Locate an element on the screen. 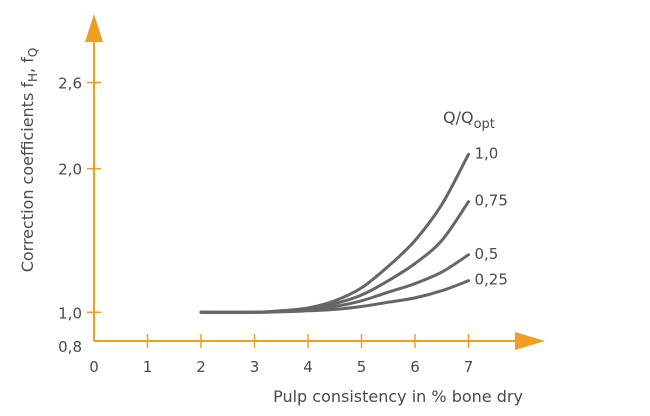 Image resolution: width=650 pixels, height=416 pixels. legend-title: Q/Qopt is located at coordinates (469, 120).